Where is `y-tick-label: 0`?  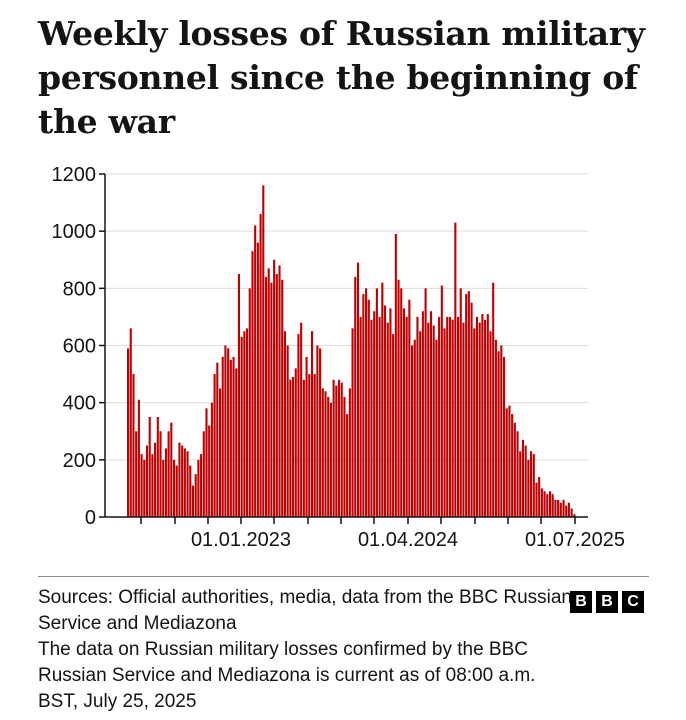 y-tick-label: 0 is located at coordinates (90, 518).